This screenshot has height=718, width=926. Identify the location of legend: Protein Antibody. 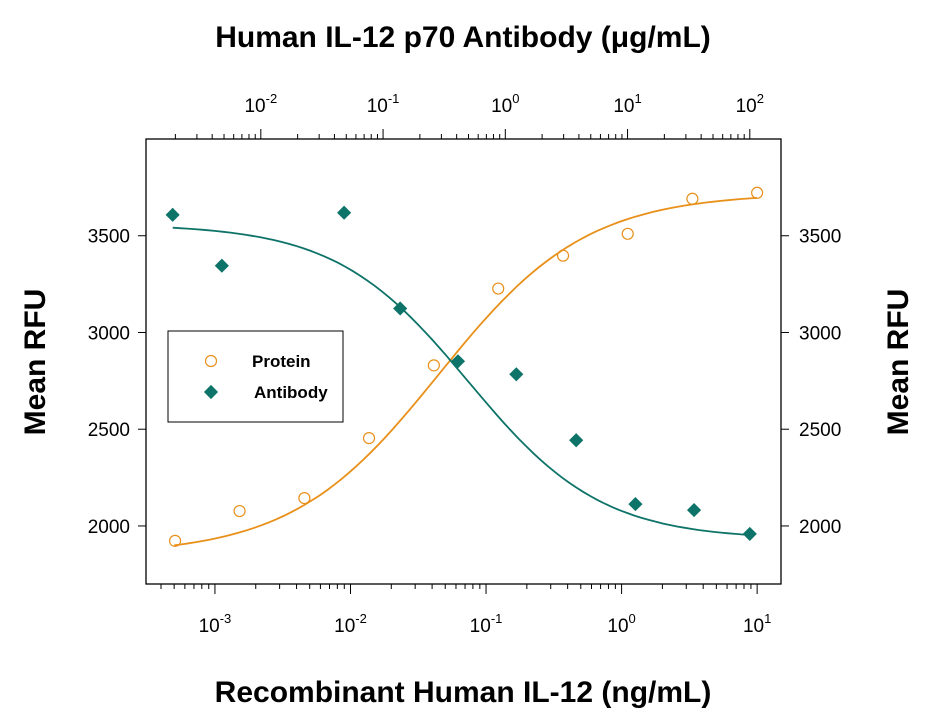
(255, 376).